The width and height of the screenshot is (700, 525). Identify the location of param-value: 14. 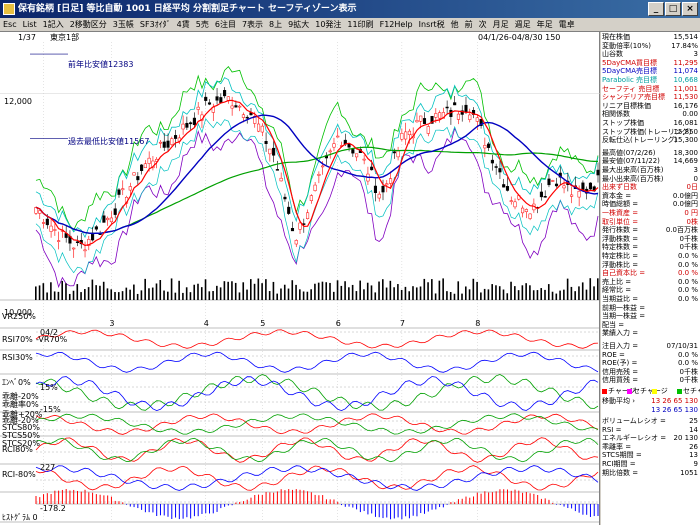
(693, 429).